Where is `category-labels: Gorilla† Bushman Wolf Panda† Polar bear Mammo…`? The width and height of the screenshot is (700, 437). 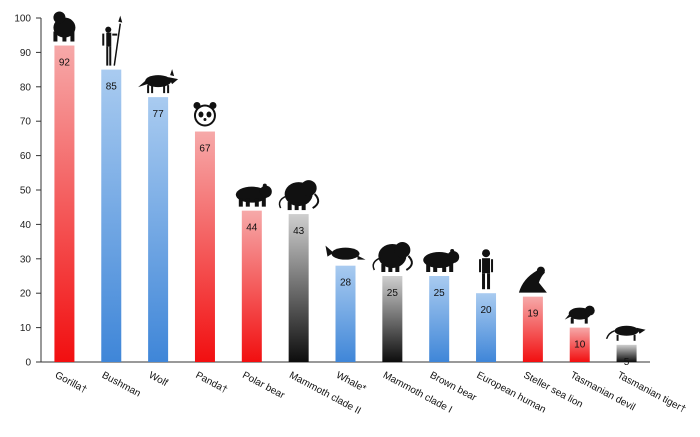 category-labels: Gorilla† Bushman Wolf Panda† Polar bear Mammo… is located at coordinates (370, 393).